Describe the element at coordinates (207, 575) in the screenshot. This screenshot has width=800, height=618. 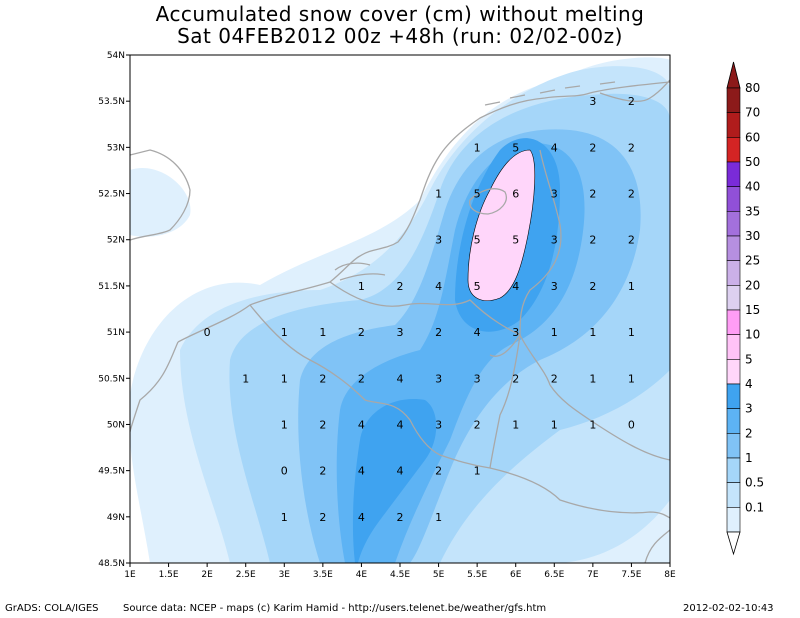
I see `x-tick-label: 2E` at that location.